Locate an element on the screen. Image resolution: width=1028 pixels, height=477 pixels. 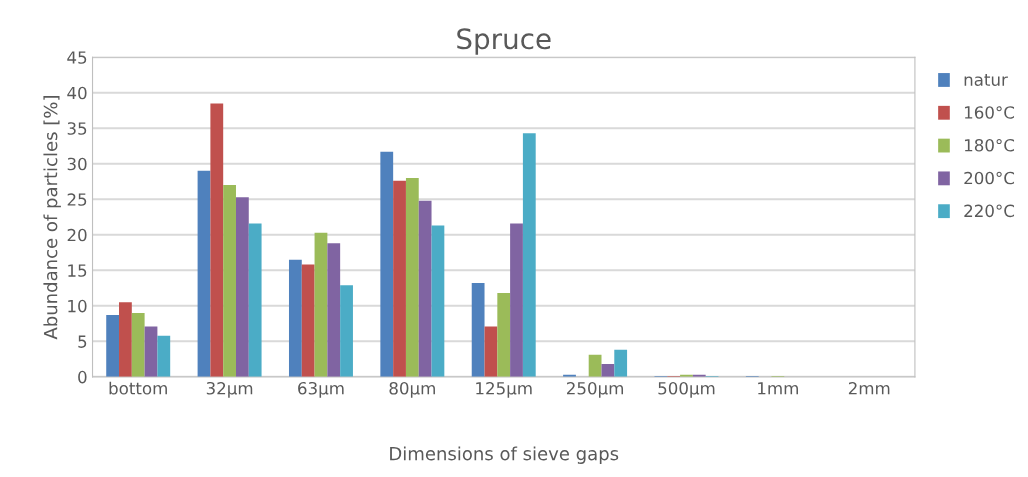
x-tick-label: 1mm is located at coordinates (778, 388).